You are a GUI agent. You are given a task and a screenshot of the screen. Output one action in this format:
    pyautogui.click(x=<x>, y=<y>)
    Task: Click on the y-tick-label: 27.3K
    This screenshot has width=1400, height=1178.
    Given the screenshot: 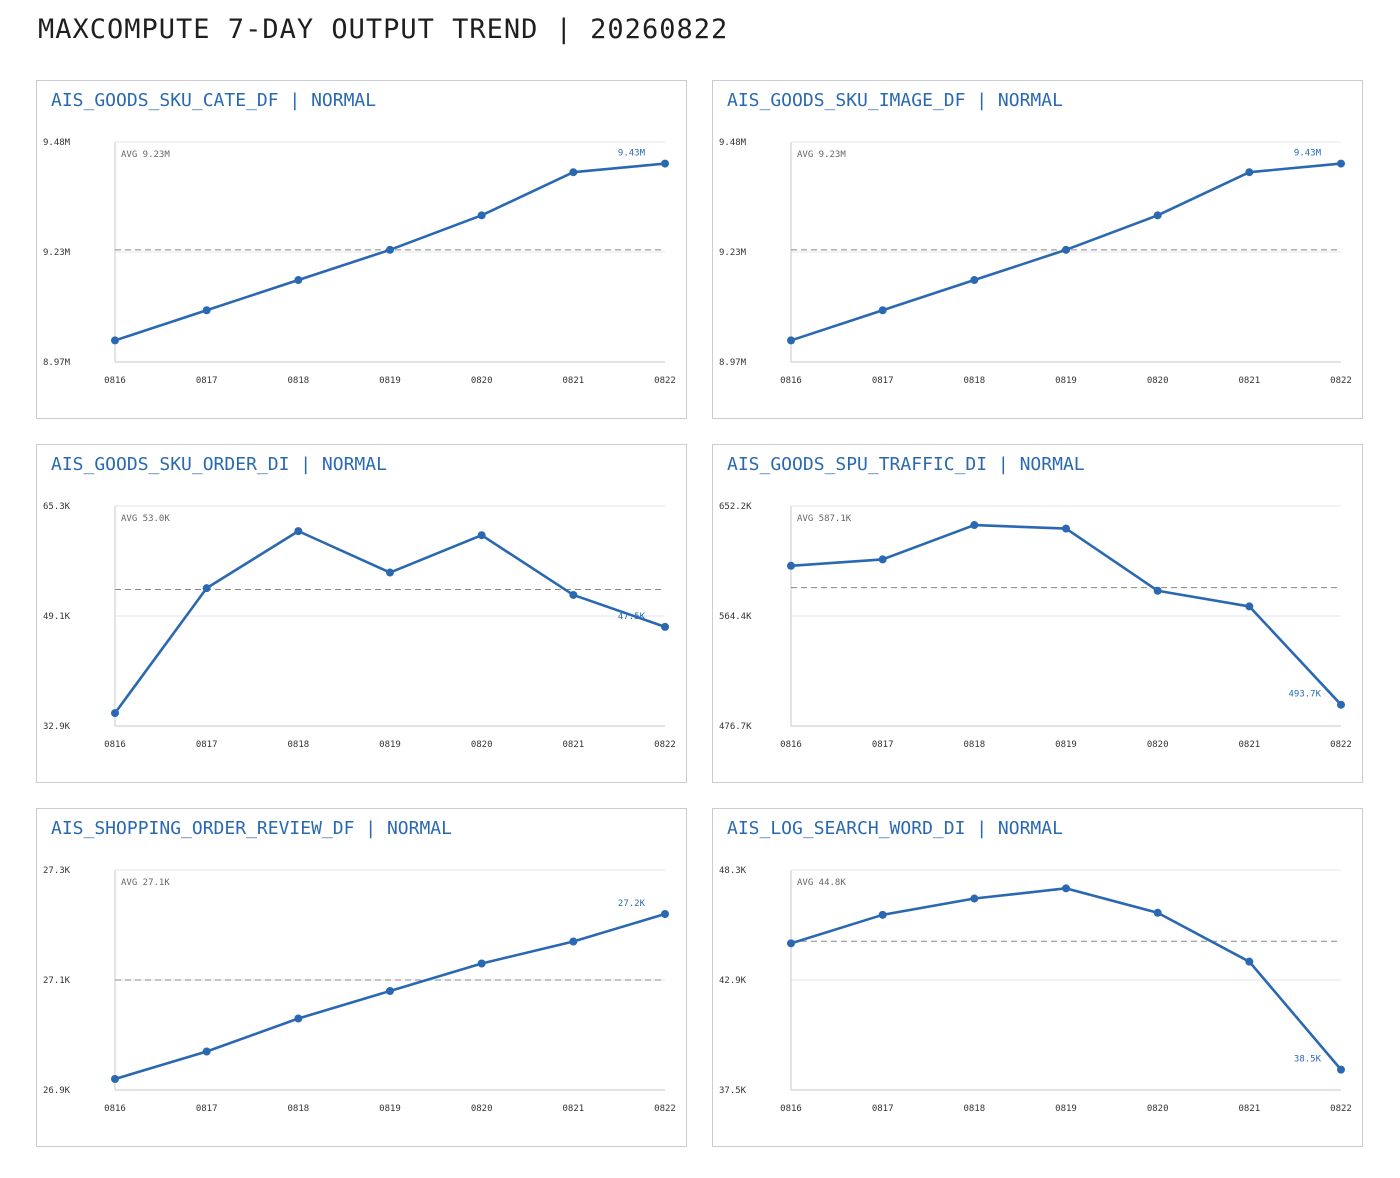 What is the action you would take?
    pyautogui.click(x=57, y=871)
    